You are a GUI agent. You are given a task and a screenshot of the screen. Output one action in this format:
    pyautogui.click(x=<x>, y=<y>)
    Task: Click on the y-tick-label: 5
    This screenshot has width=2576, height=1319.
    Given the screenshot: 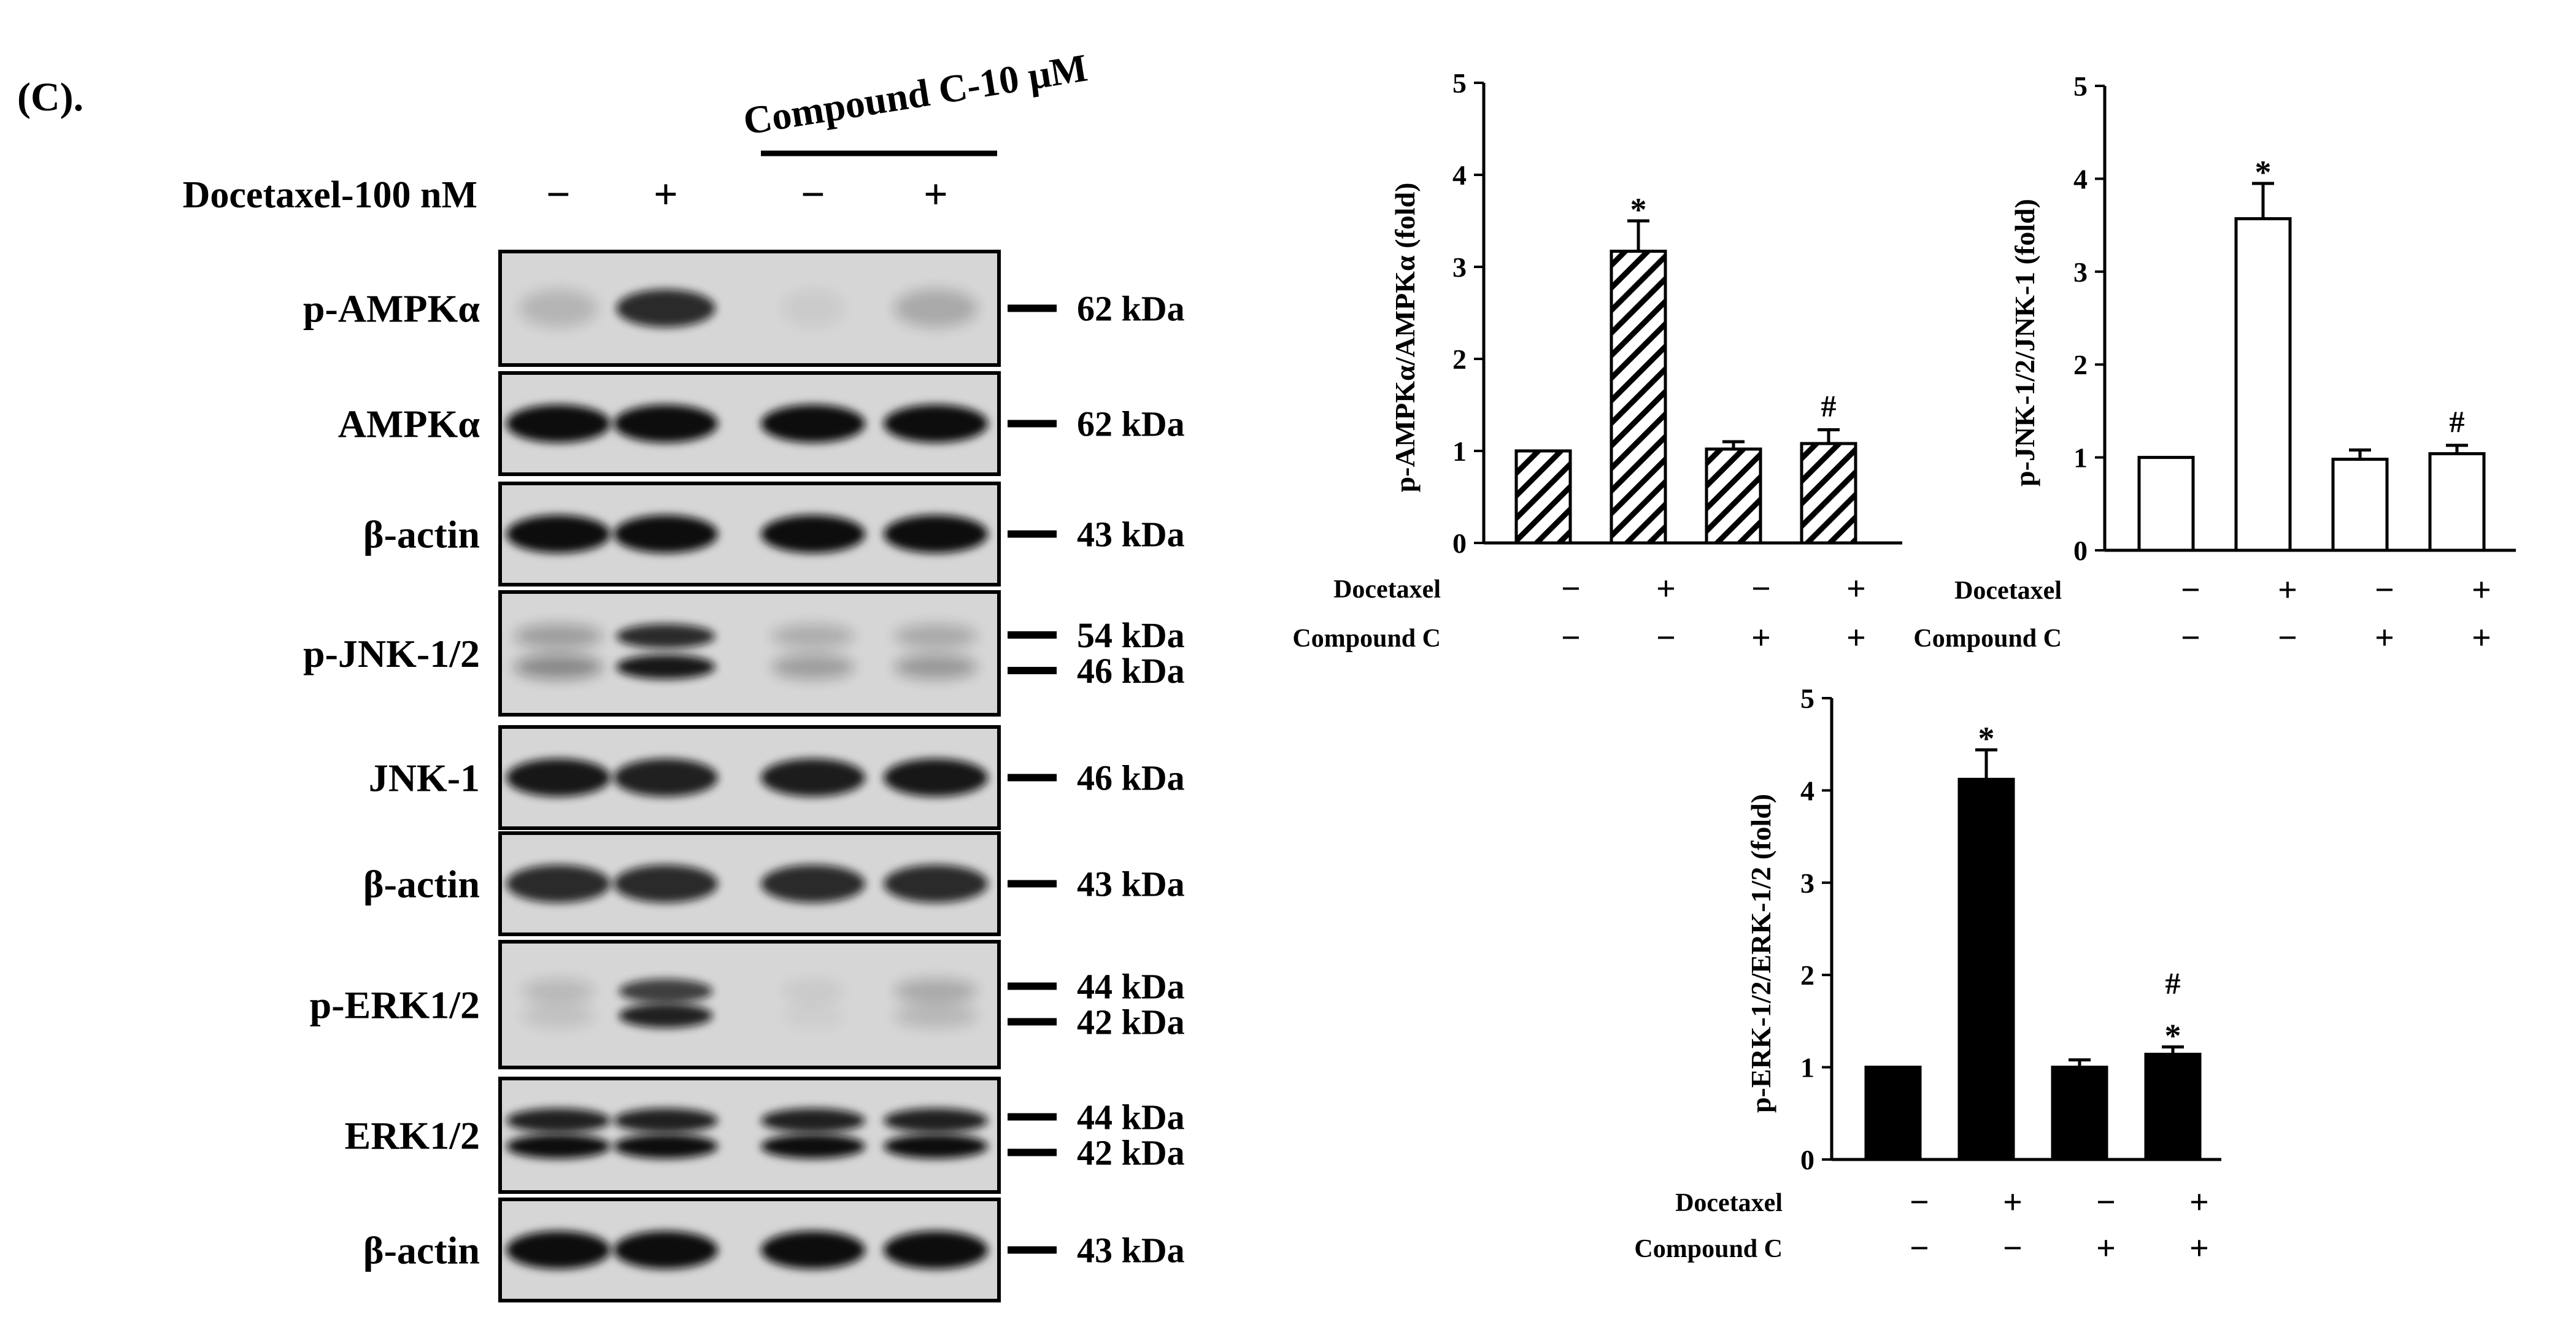 What is the action you would take?
    pyautogui.click(x=2080, y=86)
    